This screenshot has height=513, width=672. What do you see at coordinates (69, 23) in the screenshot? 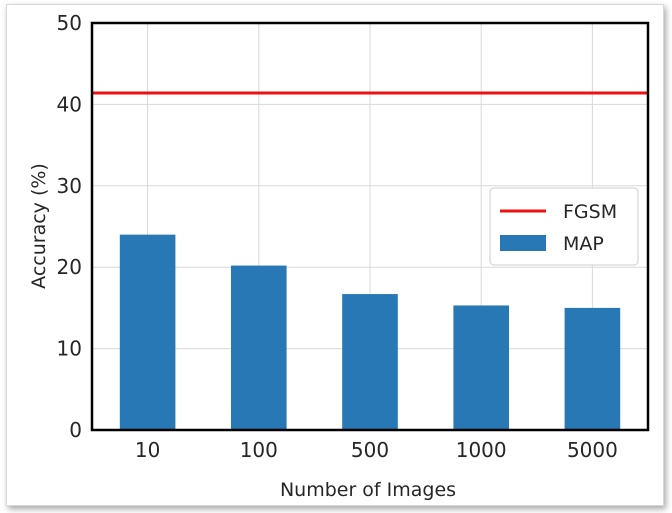
I see `y-tick-label: 50` at bounding box center [69, 23].